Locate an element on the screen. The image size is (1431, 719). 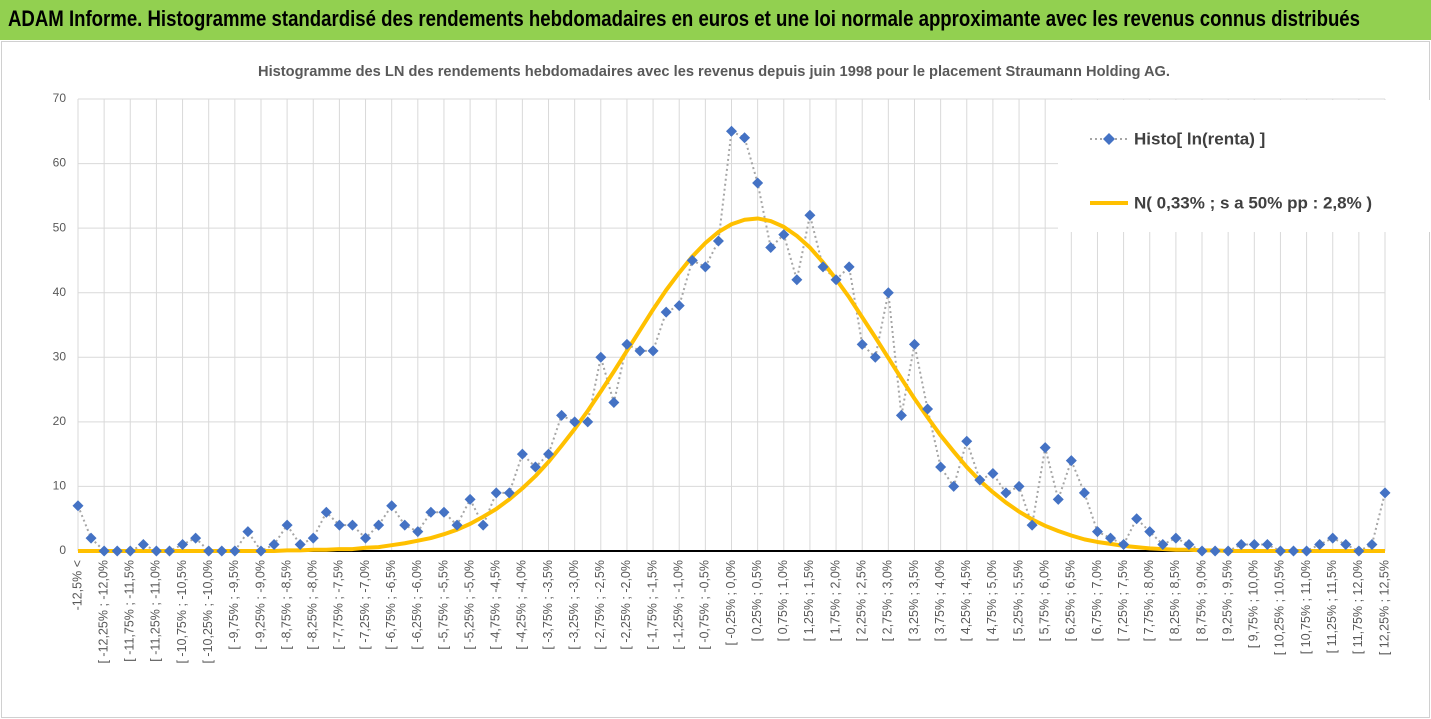
x-tick-label: [ 2,75% ; 3,0% is located at coordinates (888, 600).